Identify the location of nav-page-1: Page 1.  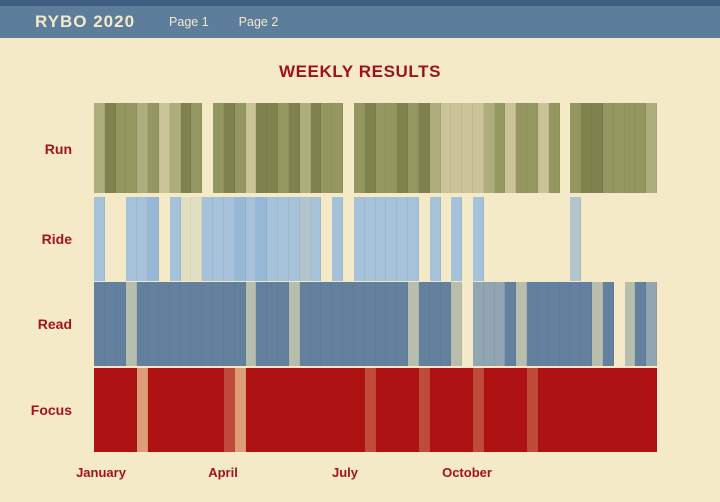
(189, 22).